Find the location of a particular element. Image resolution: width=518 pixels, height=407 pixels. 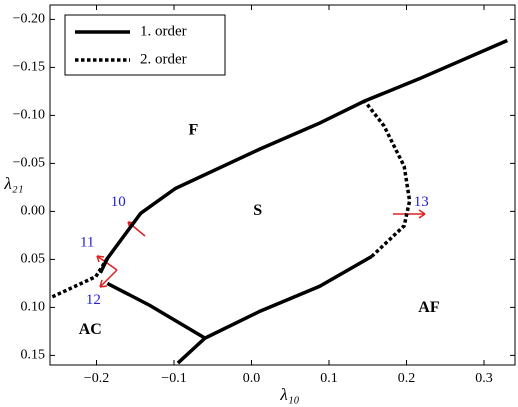

legend-label: 2. order is located at coordinates (163, 59).